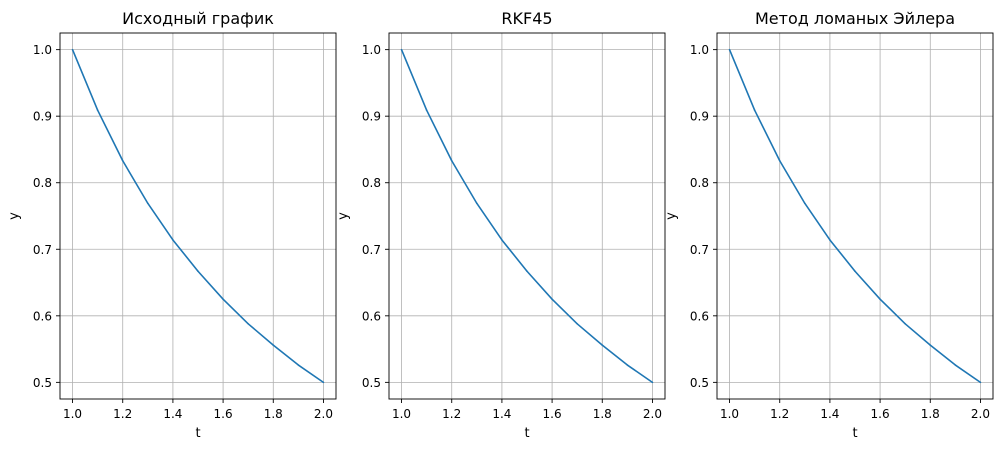  I want to click on chart-title: RKF45, so click(526, 18).